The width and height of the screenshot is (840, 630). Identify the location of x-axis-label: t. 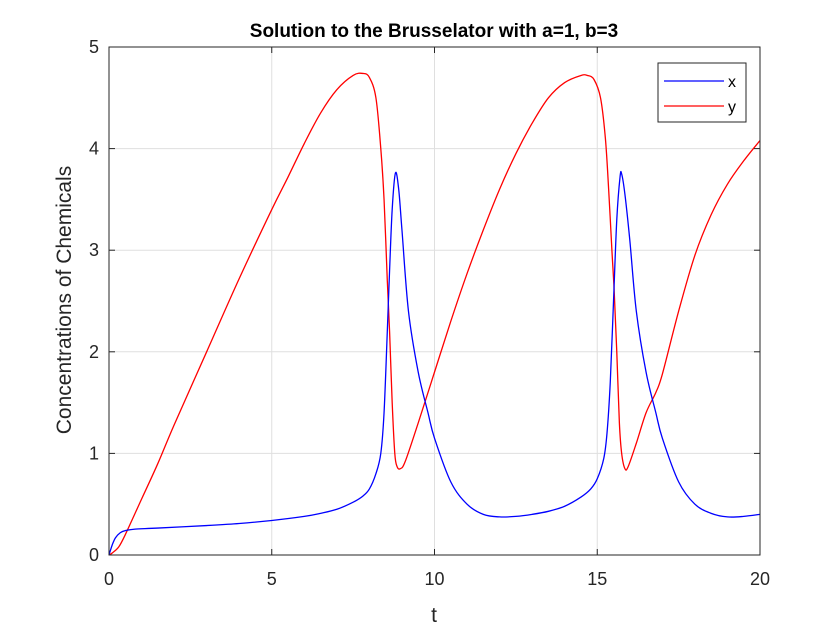
(434, 615).